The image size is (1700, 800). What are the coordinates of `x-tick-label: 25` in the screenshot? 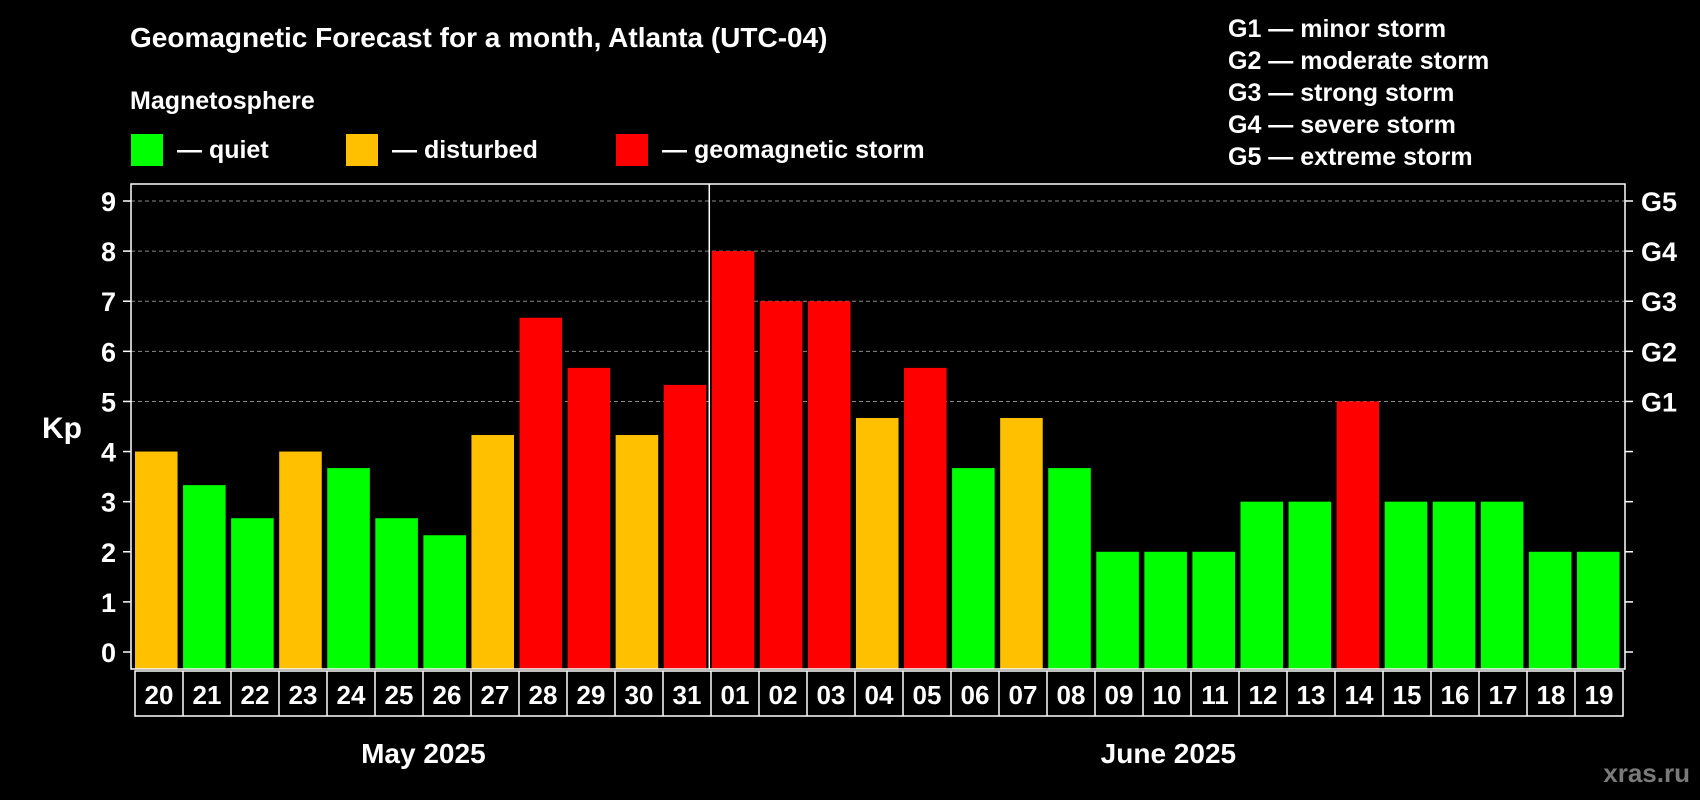 It's located at (399, 695).